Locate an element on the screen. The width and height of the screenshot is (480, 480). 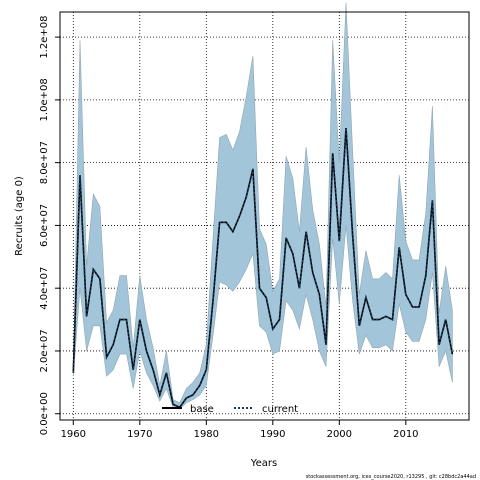
y-tick-label: 1.2e+08 is located at coordinates (44, 37).